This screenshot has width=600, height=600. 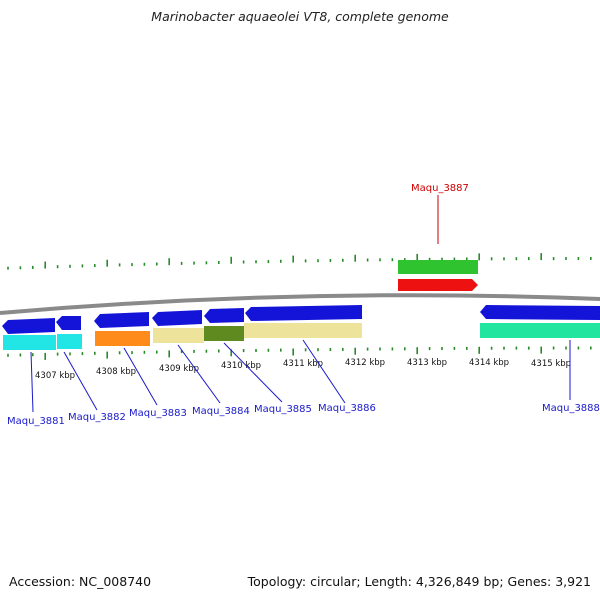 What do you see at coordinates (97, 417) in the screenshot?
I see `gene-label-maqu-3882: Maqu_3882` at bounding box center [97, 417].